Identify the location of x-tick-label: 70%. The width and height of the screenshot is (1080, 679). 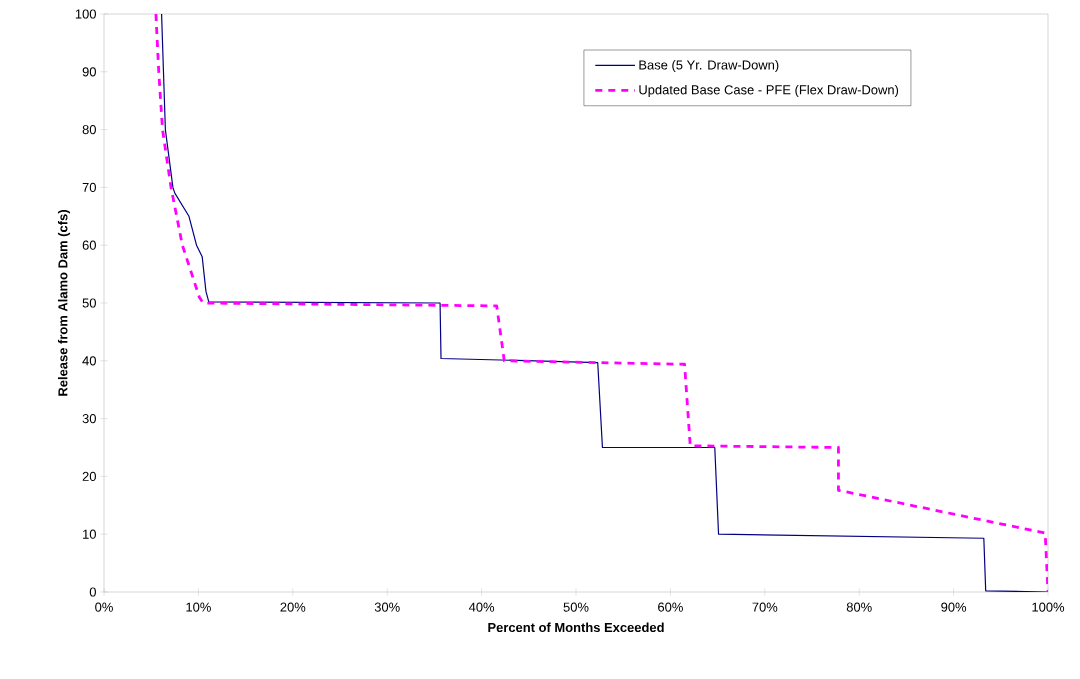
(765, 607).